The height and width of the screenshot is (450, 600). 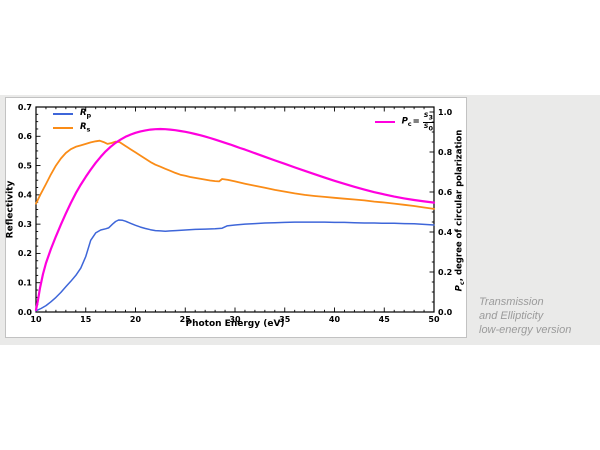 I want to click on x-tick-label: 50, so click(x=434, y=319).